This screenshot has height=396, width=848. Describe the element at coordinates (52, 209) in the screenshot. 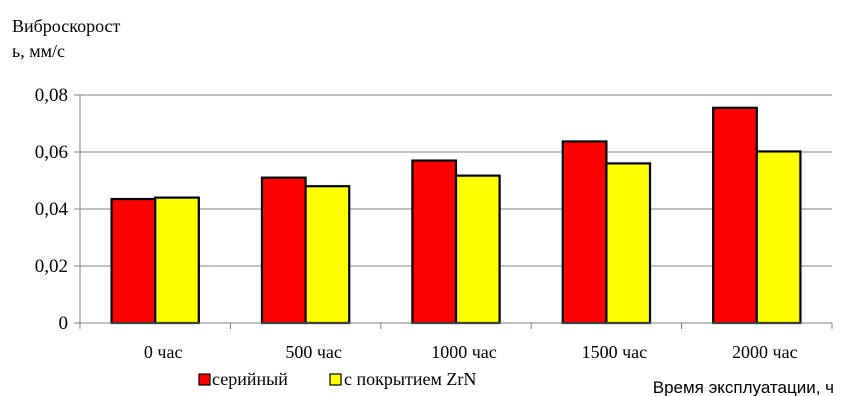

I see `y-tick-label: 0,04` at that location.